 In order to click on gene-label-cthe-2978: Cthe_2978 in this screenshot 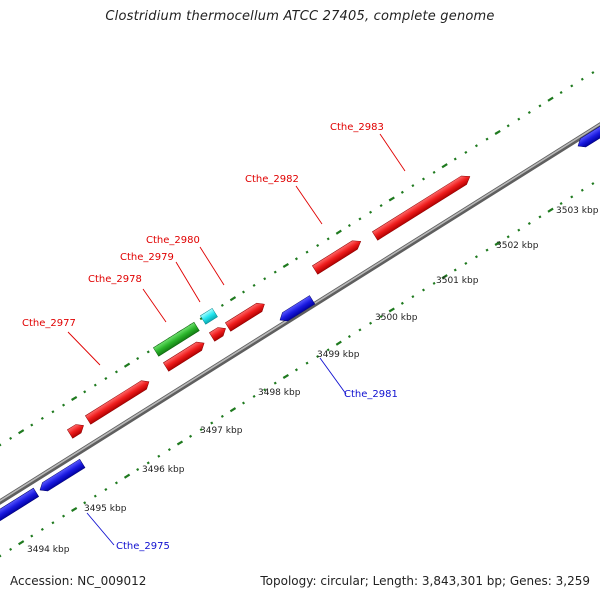, I will do `click(115, 279)`.